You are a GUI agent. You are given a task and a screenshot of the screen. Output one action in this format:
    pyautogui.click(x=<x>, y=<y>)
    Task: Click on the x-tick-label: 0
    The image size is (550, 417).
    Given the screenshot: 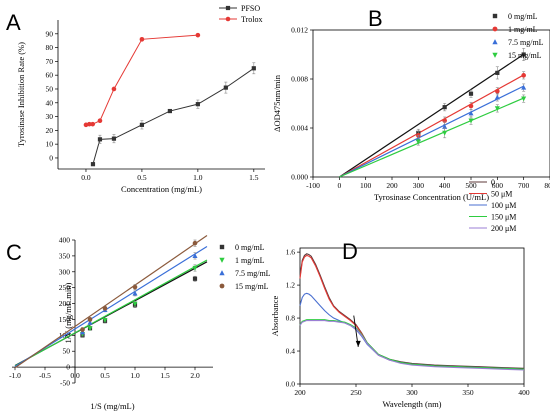 What is the action you would take?
    pyautogui.click(x=339, y=185)
    